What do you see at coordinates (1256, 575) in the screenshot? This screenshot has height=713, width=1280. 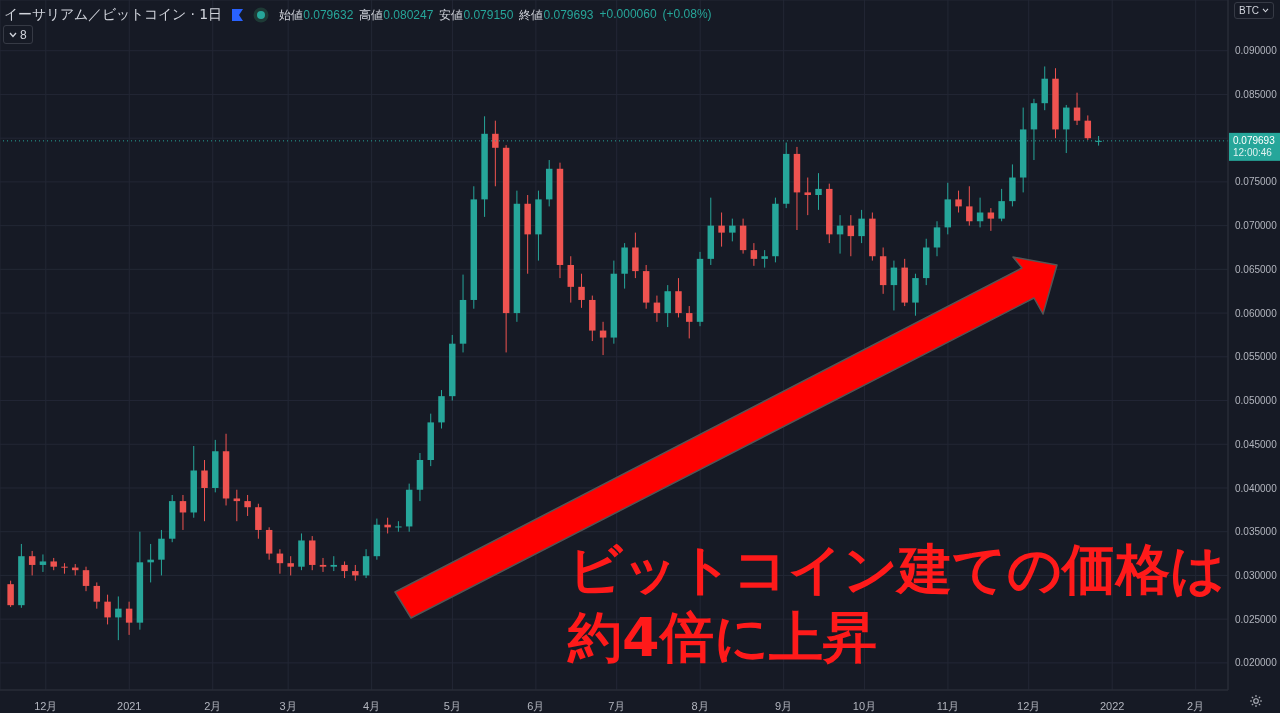 I see `y-tick-label: 0.030000` at bounding box center [1256, 575].